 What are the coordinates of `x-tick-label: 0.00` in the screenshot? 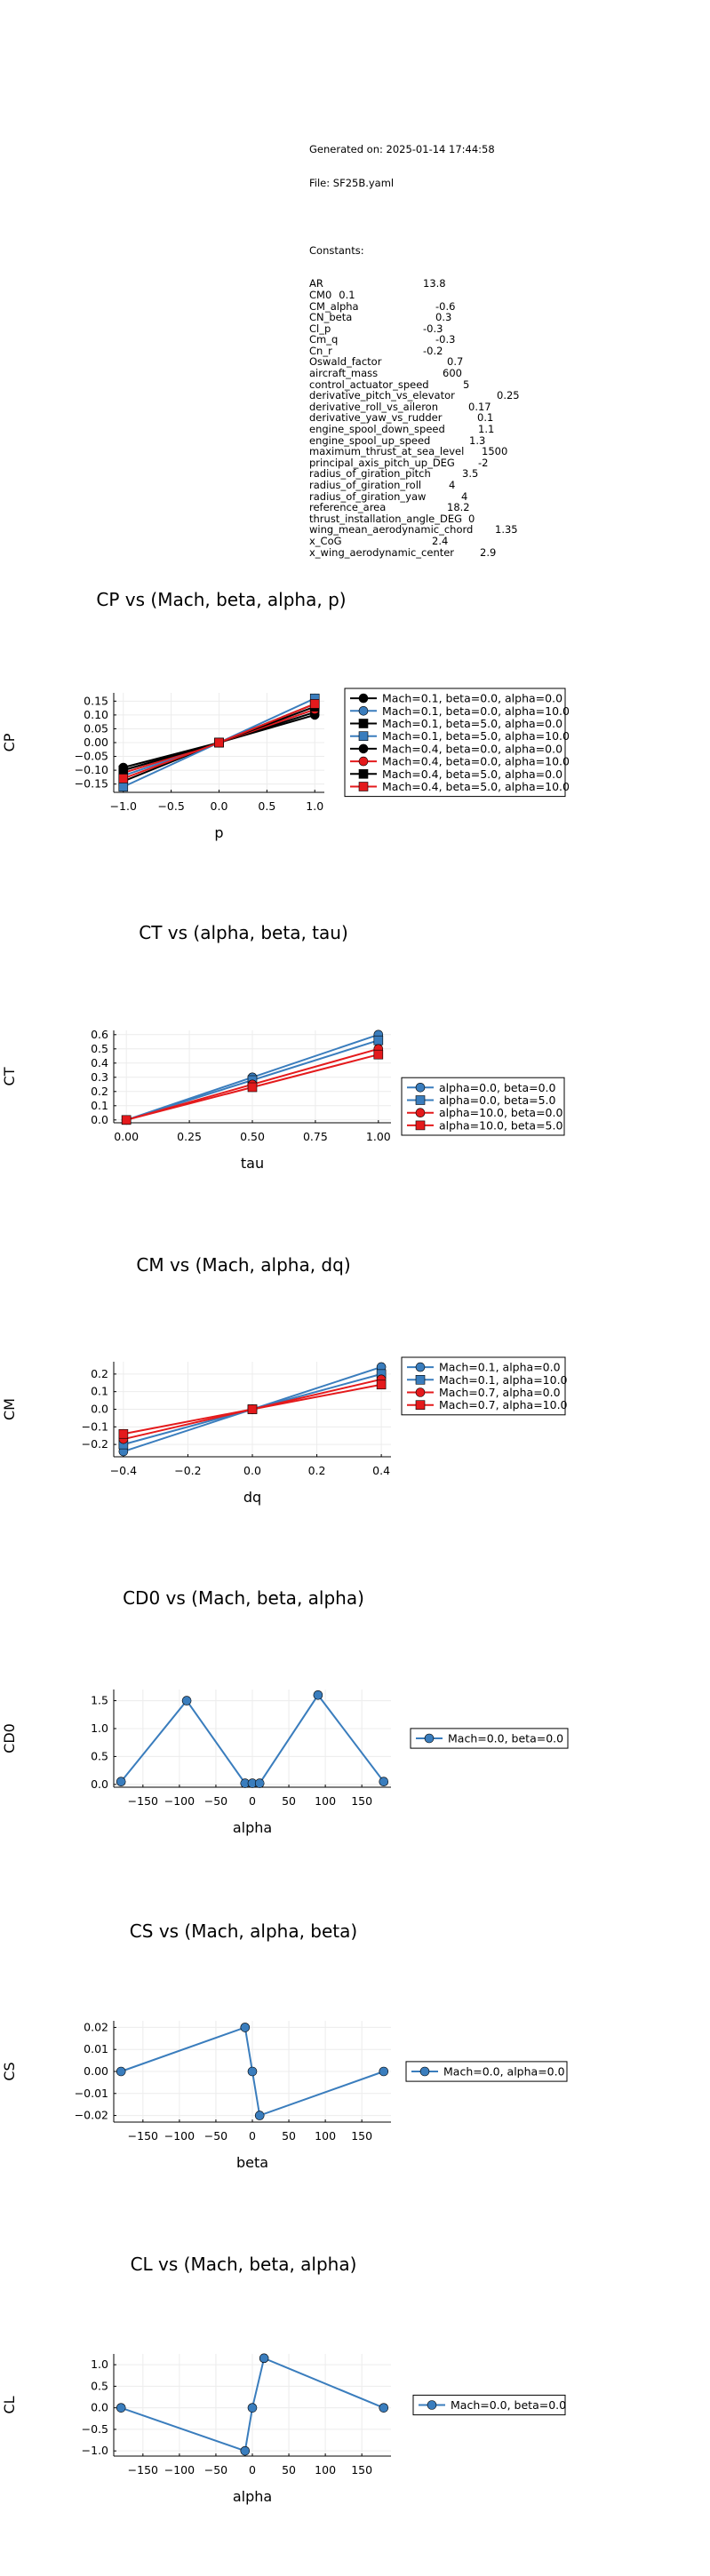 It's located at (127, 1136).